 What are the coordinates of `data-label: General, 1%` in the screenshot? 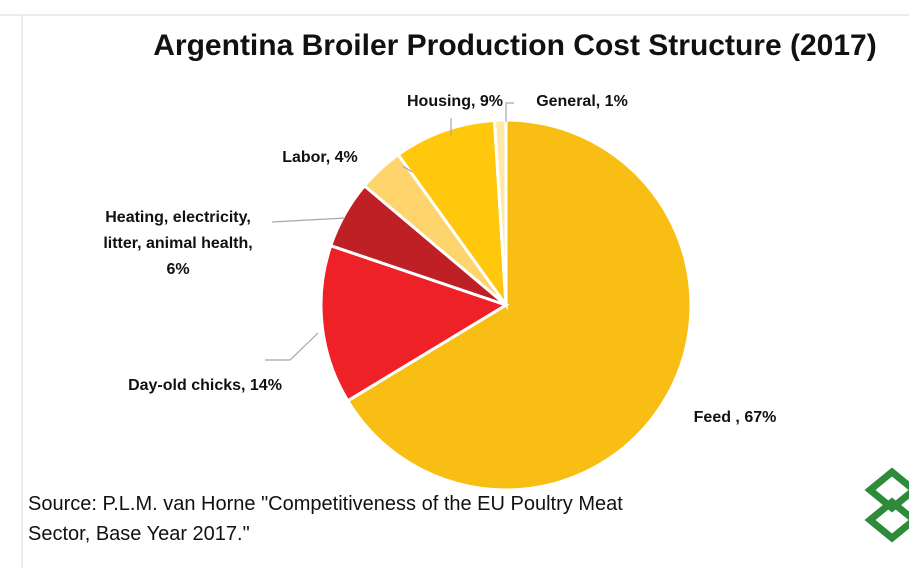 It's located at (582, 101).